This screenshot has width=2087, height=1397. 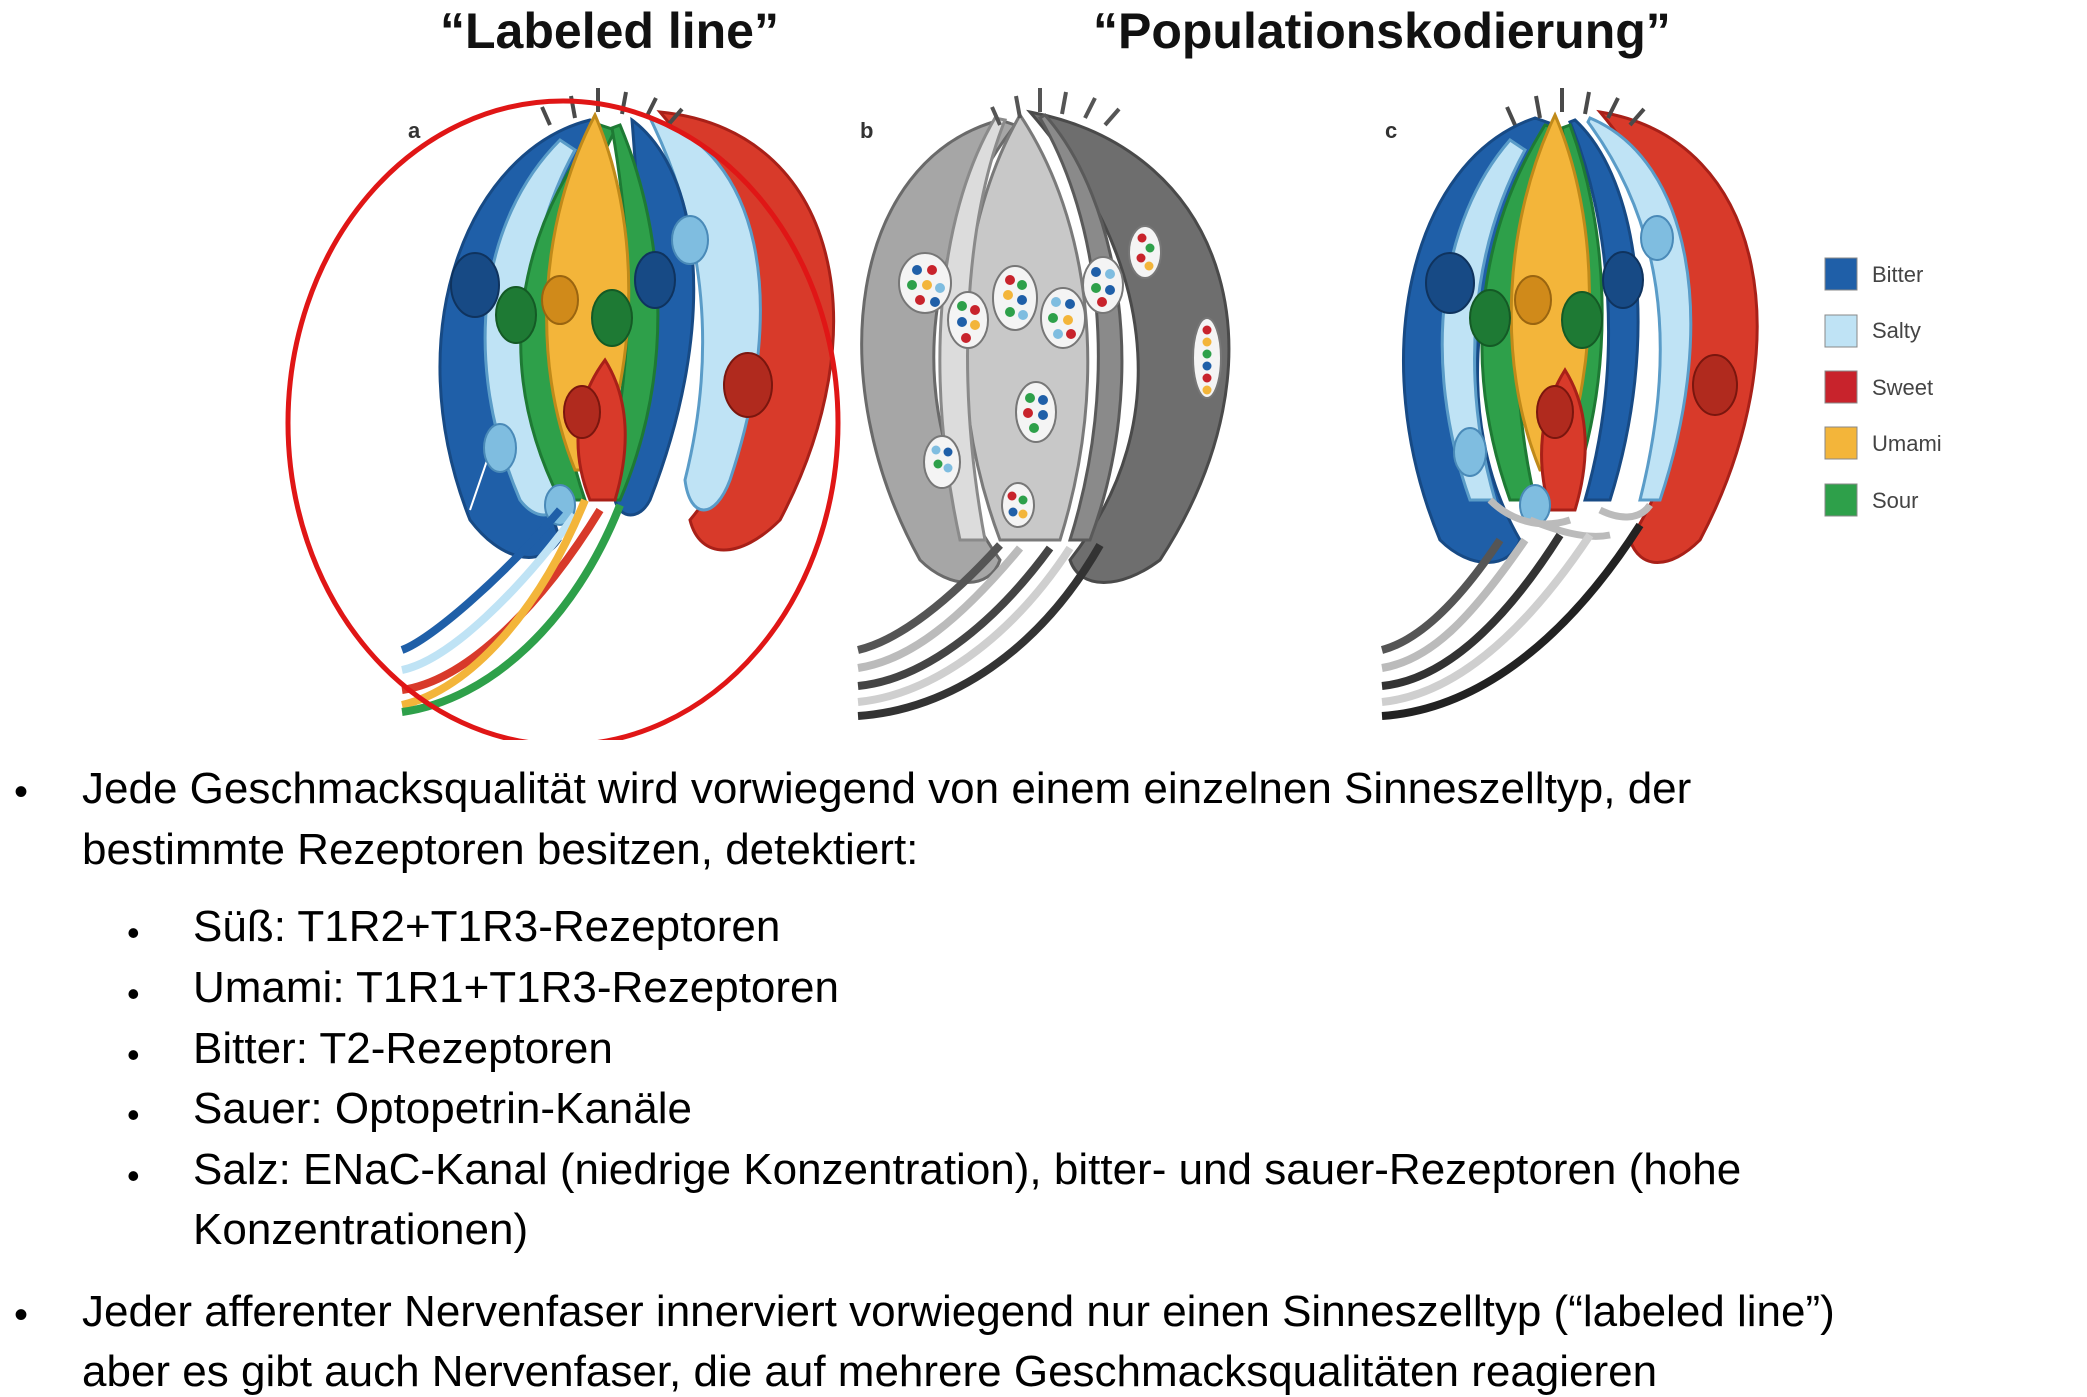 I want to click on sub-bullet-sour: Sauer: Optopetrin-Kanäle, so click(x=442, y=1108).